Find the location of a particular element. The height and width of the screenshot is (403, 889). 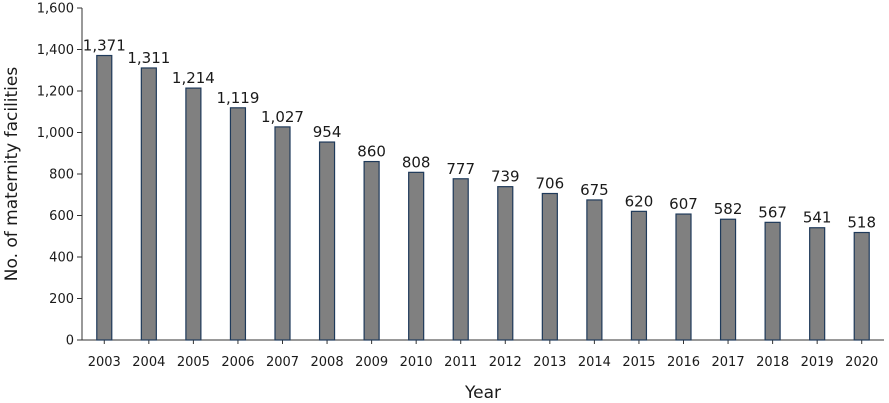

data-label-2010: 808 is located at coordinates (416, 162).